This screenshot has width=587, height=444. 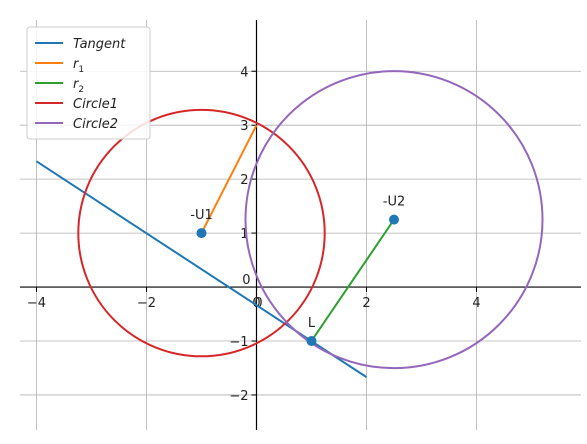 I want to click on y-tick-label: 0, so click(x=258, y=303).